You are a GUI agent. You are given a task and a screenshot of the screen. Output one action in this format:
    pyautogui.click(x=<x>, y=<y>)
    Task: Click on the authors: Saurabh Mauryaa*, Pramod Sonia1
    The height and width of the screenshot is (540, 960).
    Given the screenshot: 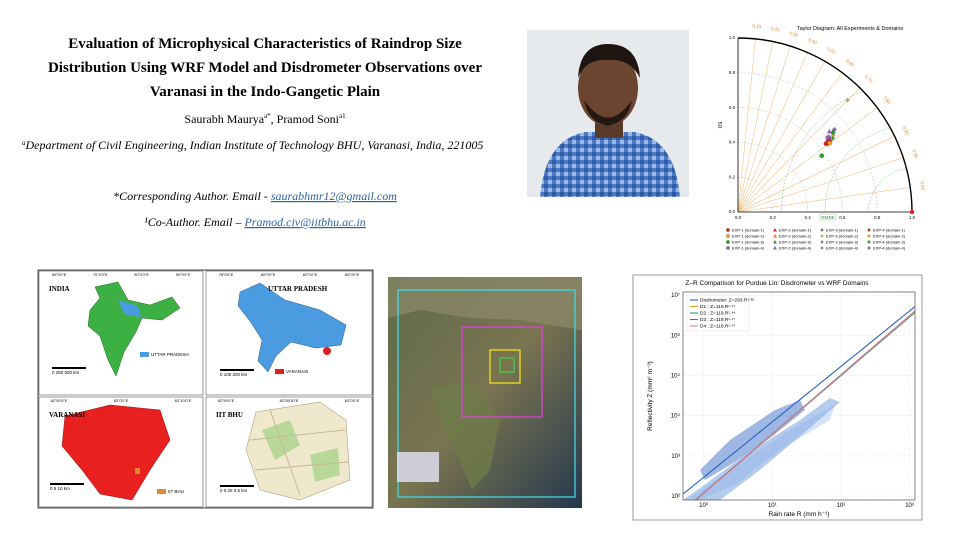 What is the action you would take?
    pyautogui.click(x=265, y=119)
    